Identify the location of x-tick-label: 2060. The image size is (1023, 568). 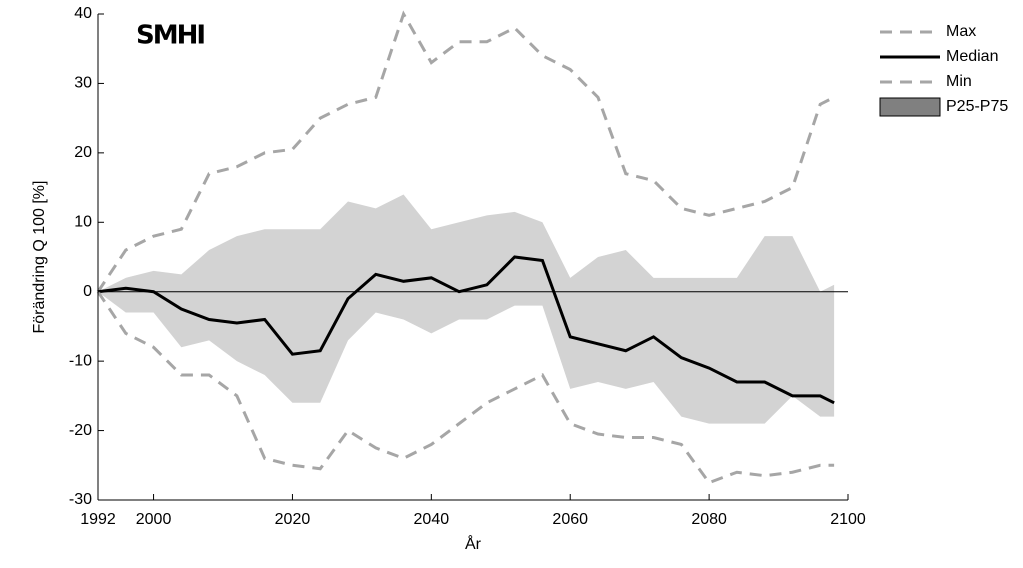
(570, 519).